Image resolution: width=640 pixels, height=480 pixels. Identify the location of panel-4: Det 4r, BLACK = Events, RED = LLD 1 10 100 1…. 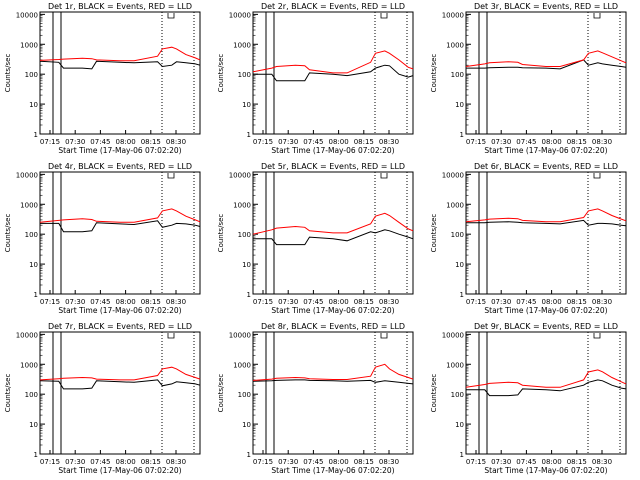
(102, 238).